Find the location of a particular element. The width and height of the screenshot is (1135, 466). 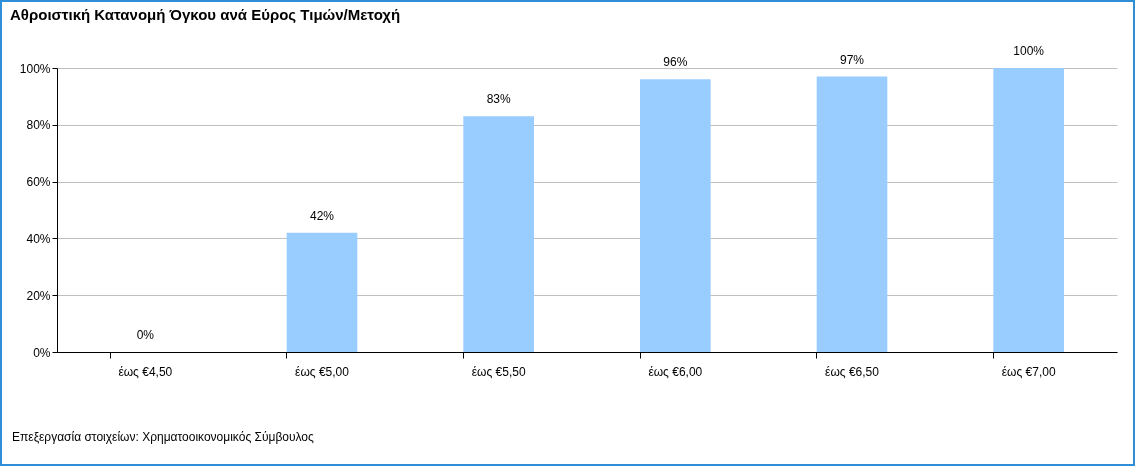

data-label: 0% is located at coordinates (145, 335).